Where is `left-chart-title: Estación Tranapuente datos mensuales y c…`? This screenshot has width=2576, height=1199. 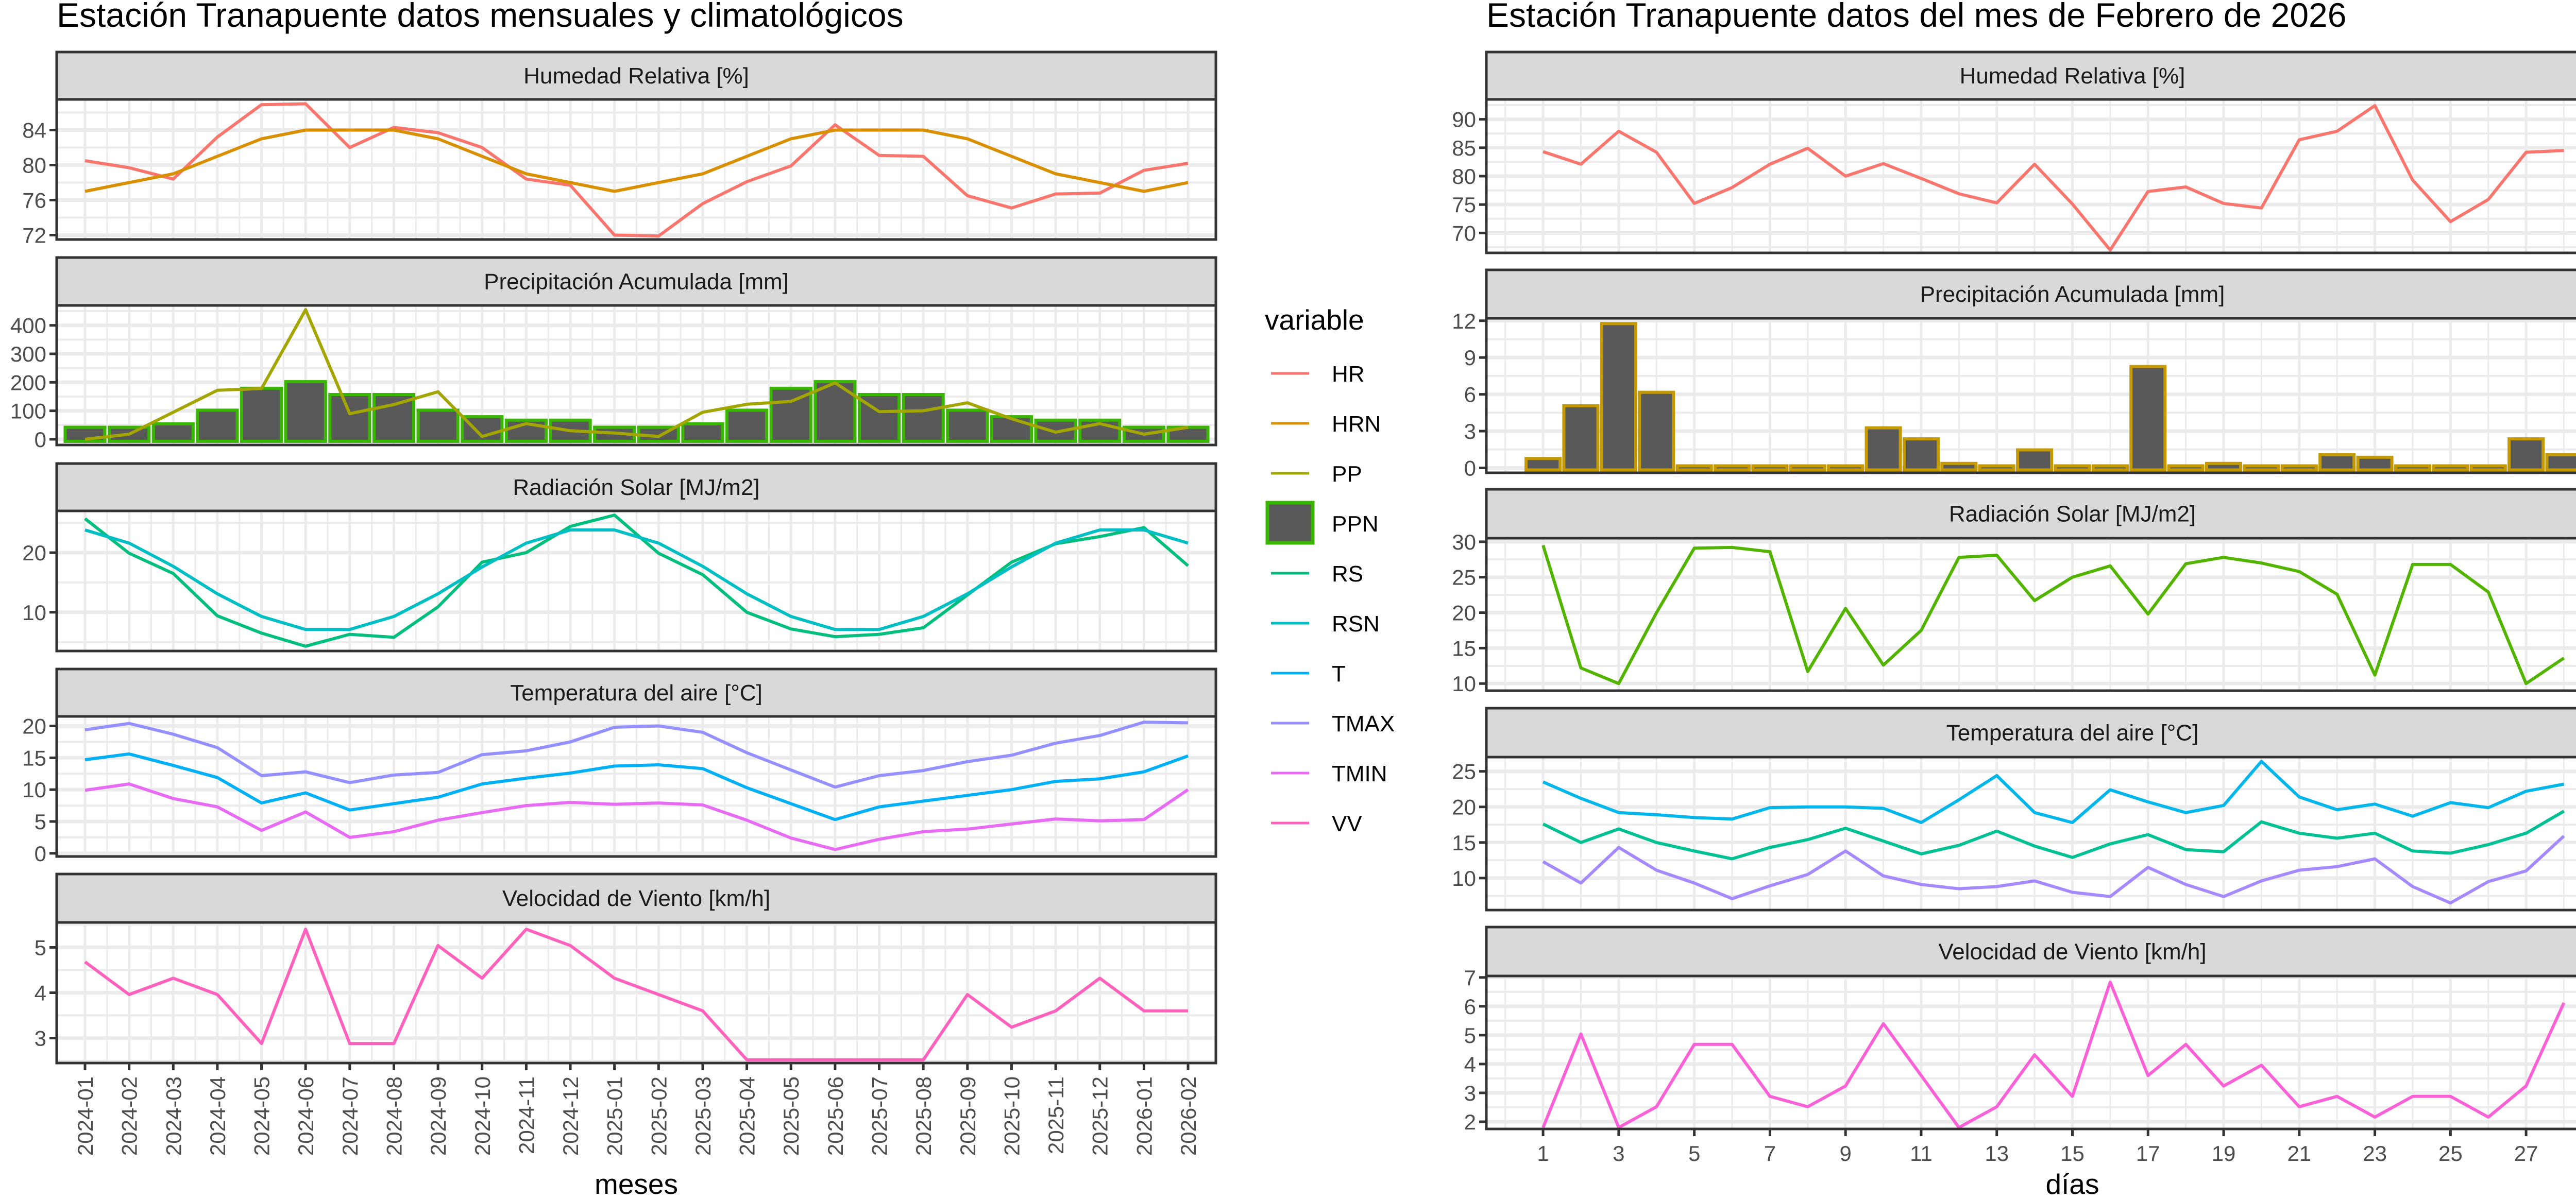 left-chart-title: Estación Tranapuente datos mensuales y c… is located at coordinates (480, 17).